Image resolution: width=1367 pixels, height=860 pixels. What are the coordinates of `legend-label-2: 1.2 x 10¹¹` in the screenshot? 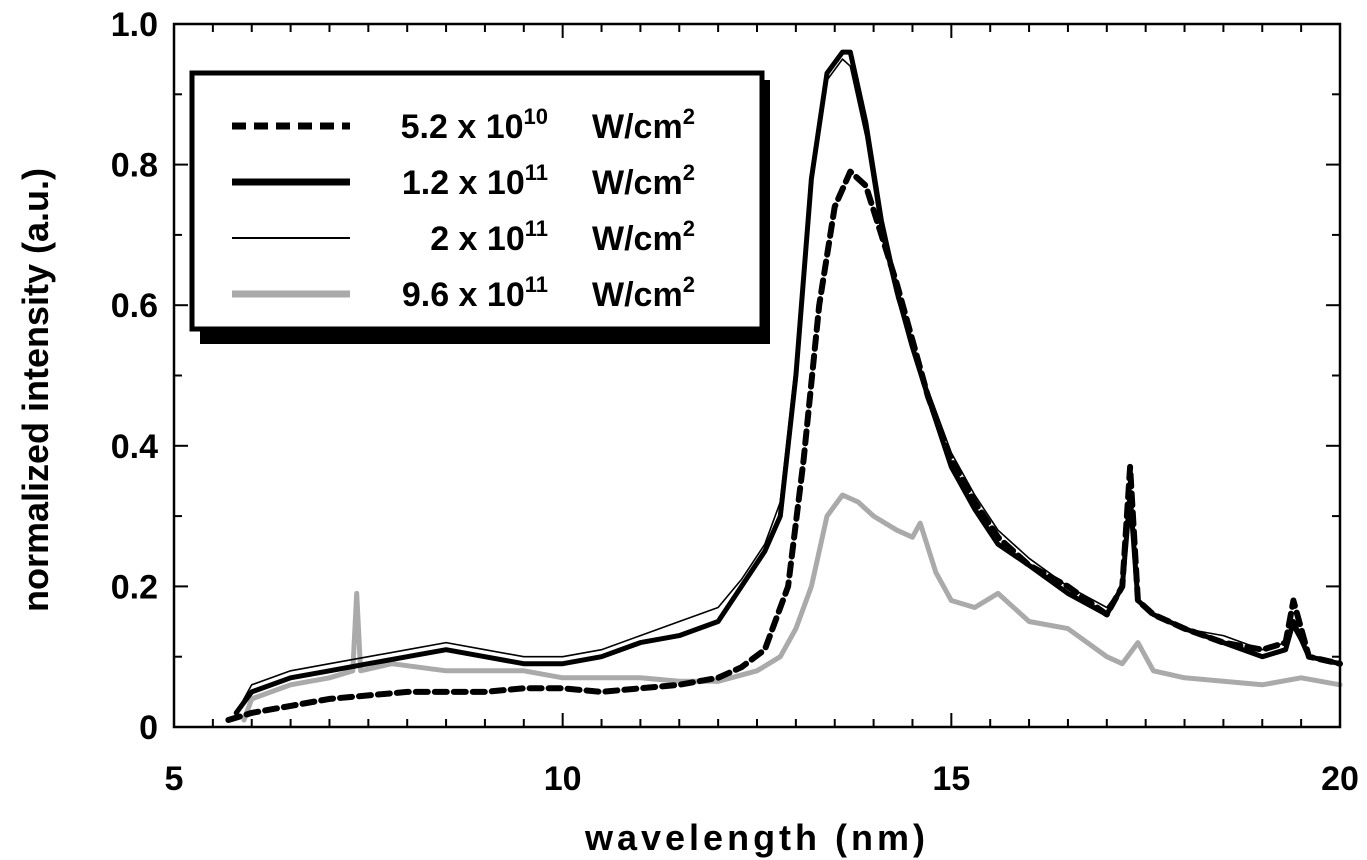 It's located at (475, 181).